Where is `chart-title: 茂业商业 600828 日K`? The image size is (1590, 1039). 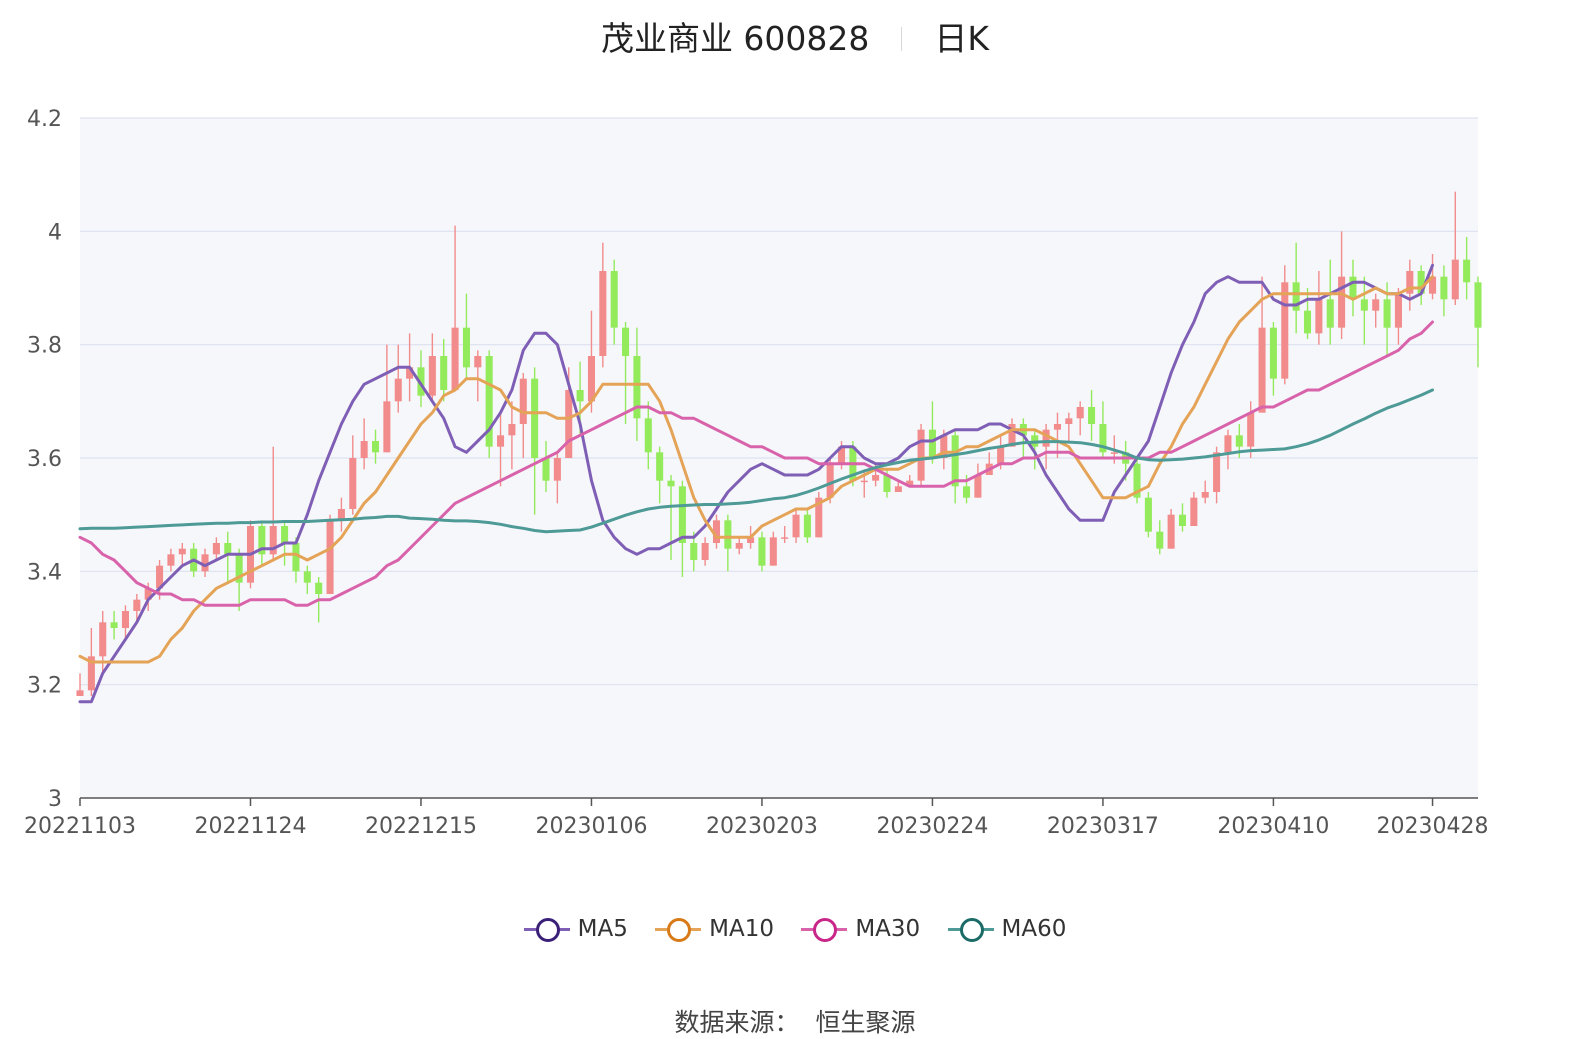 chart-title: 茂业商业 600828 日K is located at coordinates (795, 37).